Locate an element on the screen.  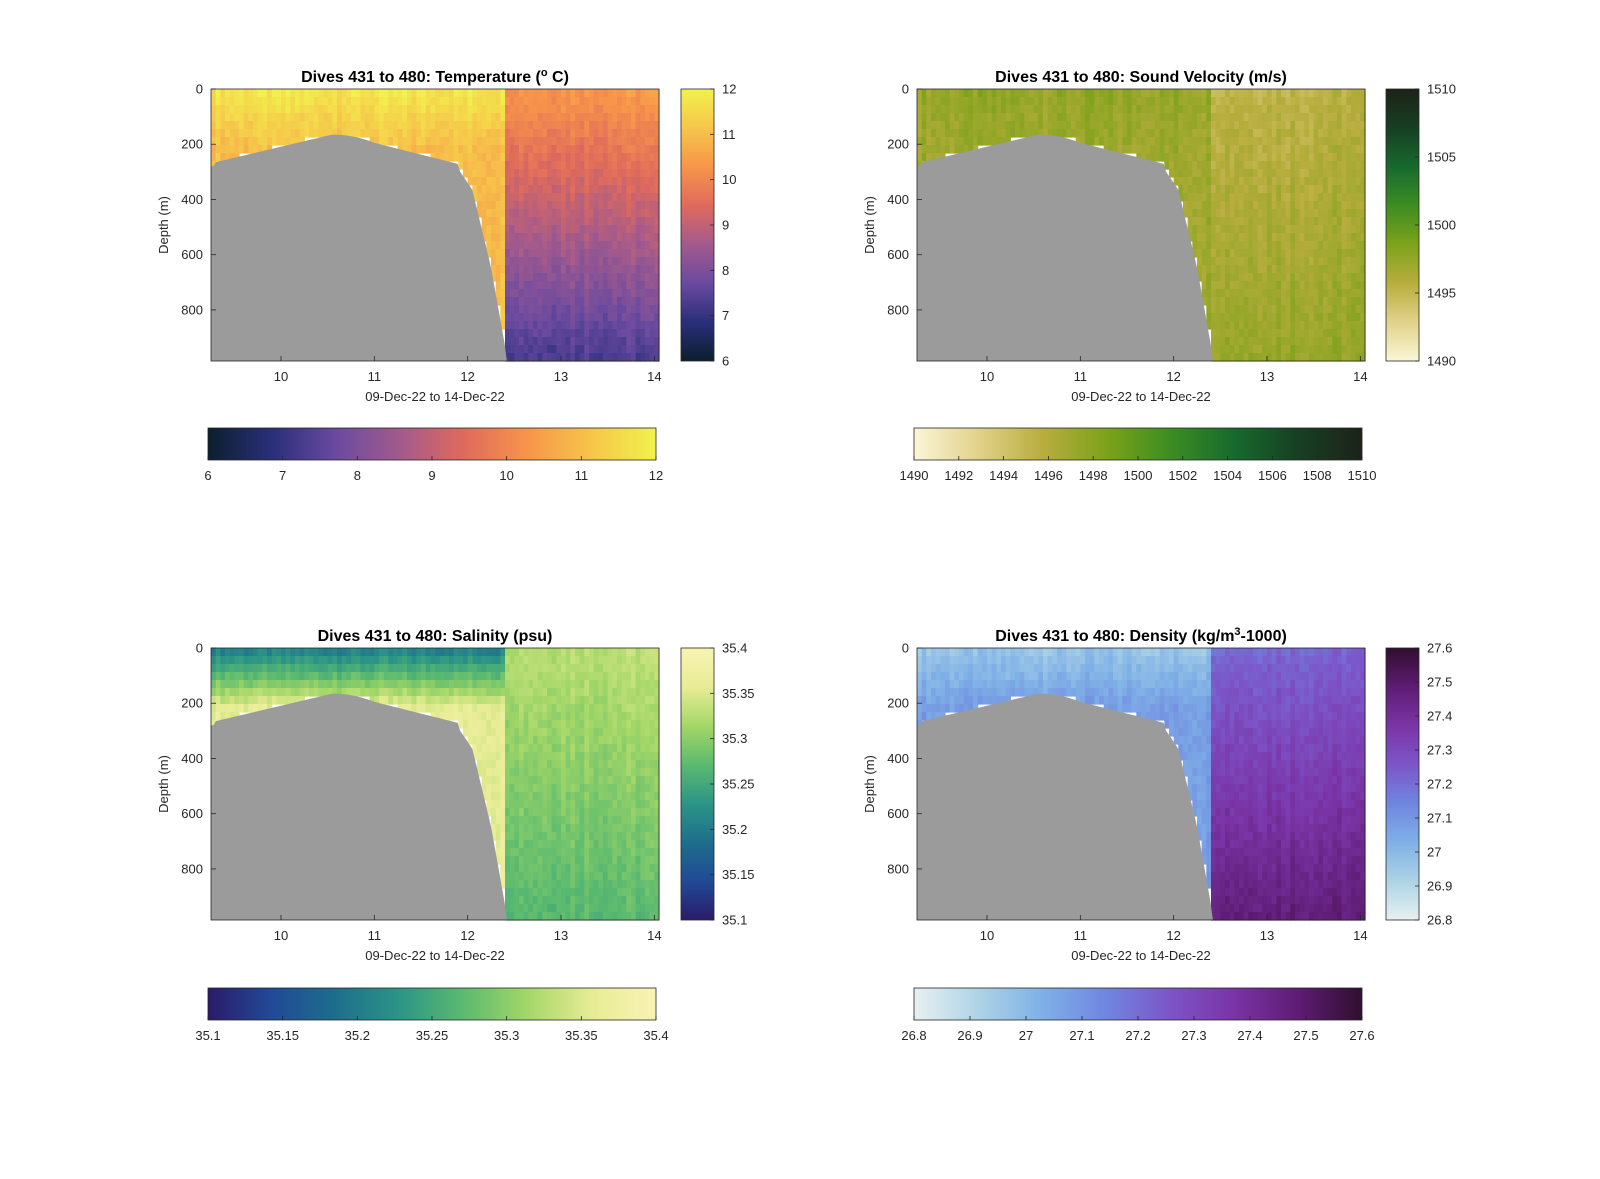
hcolorbar-tick-label: 8 is located at coordinates (357, 475).